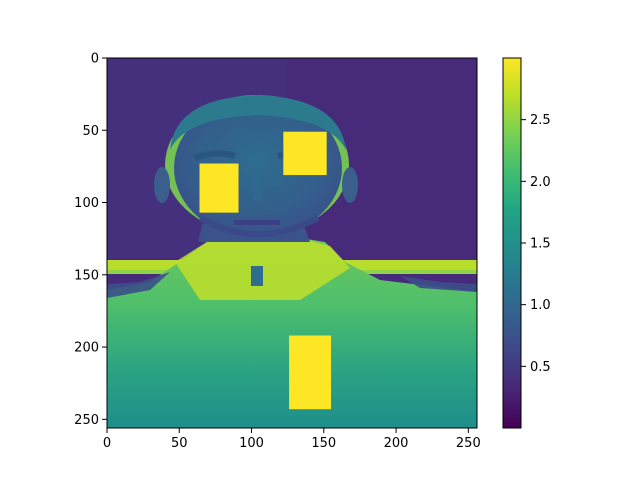 The height and width of the screenshot is (480, 640). Describe the element at coordinates (219, 188) in the screenshot. I see `occlusion-patch-left-eye` at that location.